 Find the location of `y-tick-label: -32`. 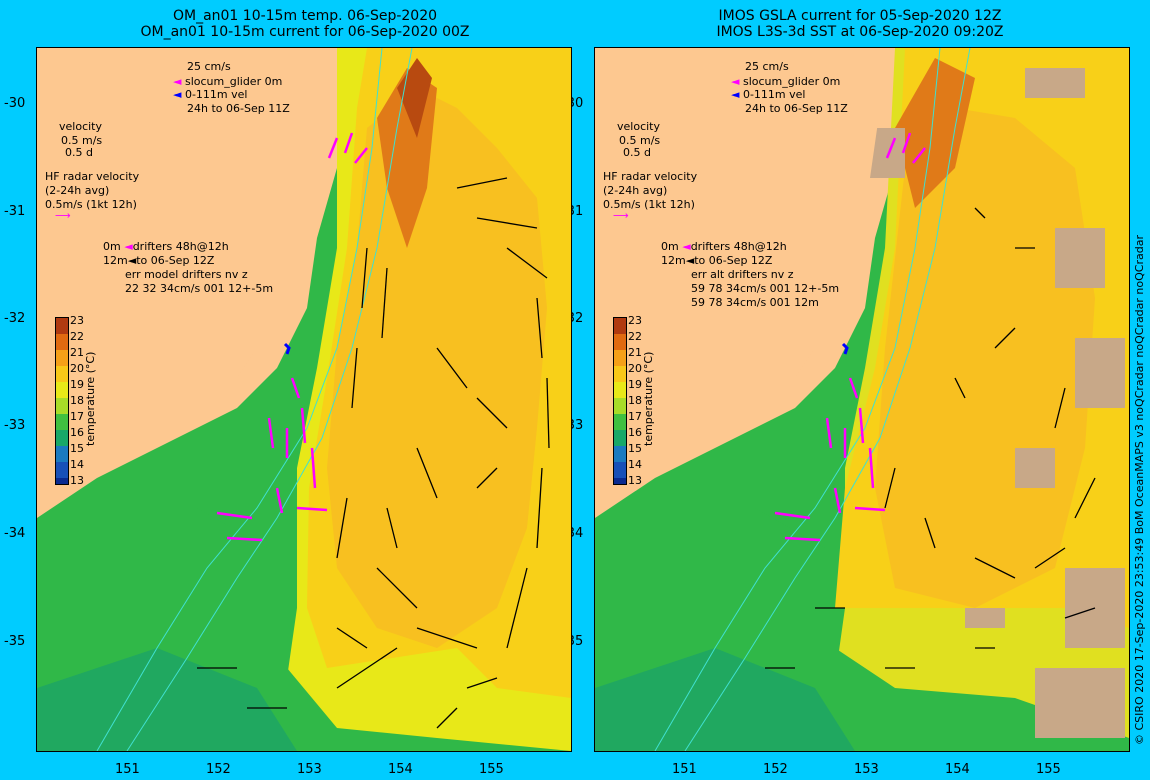

y-tick-label: -32 is located at coordinates (15, 318).